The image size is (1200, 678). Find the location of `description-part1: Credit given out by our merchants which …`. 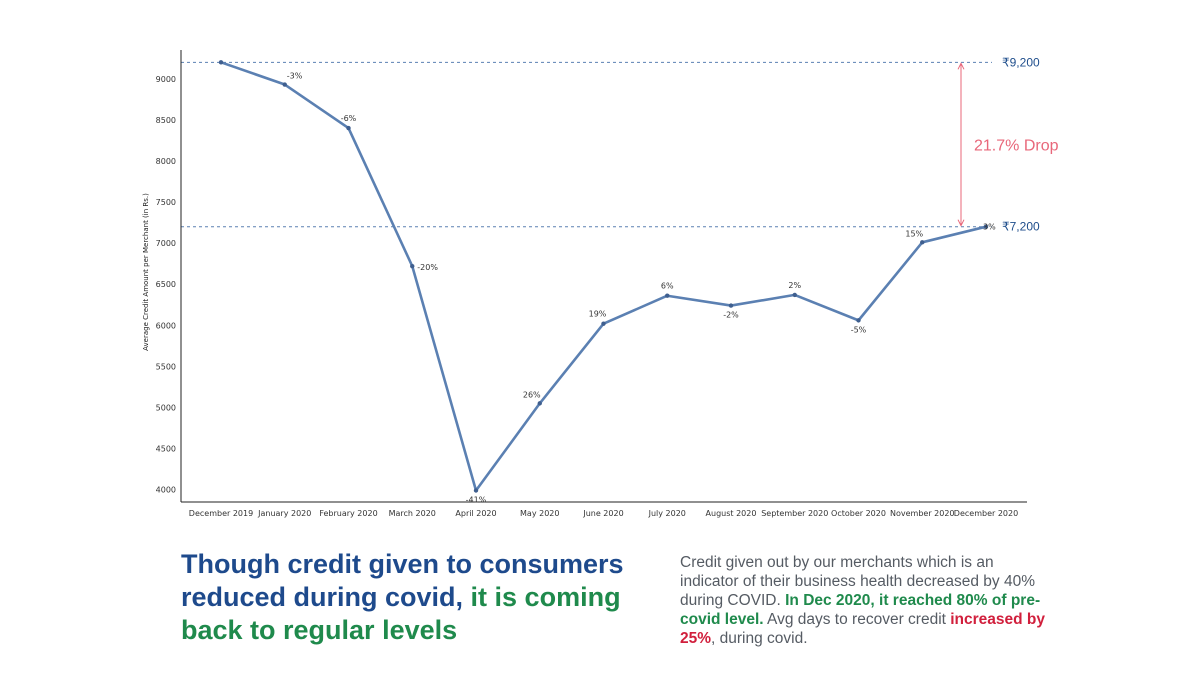

description-part1: Credit given out by our merchants which … is located at coordinates (857, 581).